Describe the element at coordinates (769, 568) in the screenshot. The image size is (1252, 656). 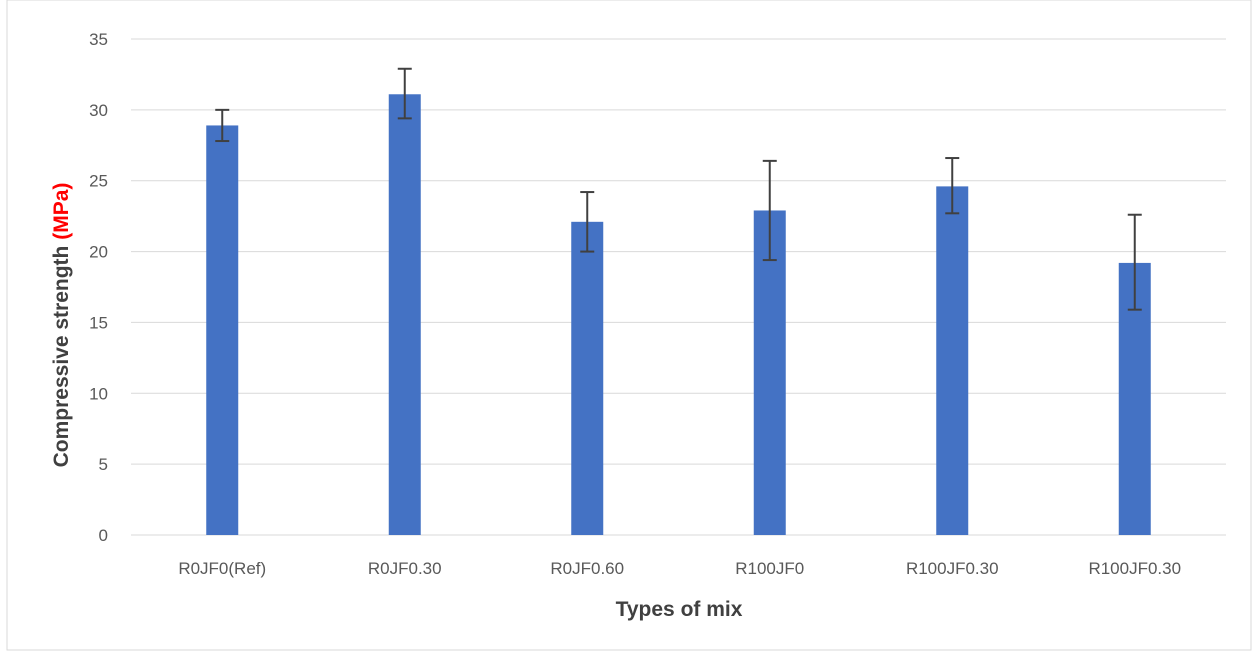
I see `x-tick-label: R100JF0` at that location.